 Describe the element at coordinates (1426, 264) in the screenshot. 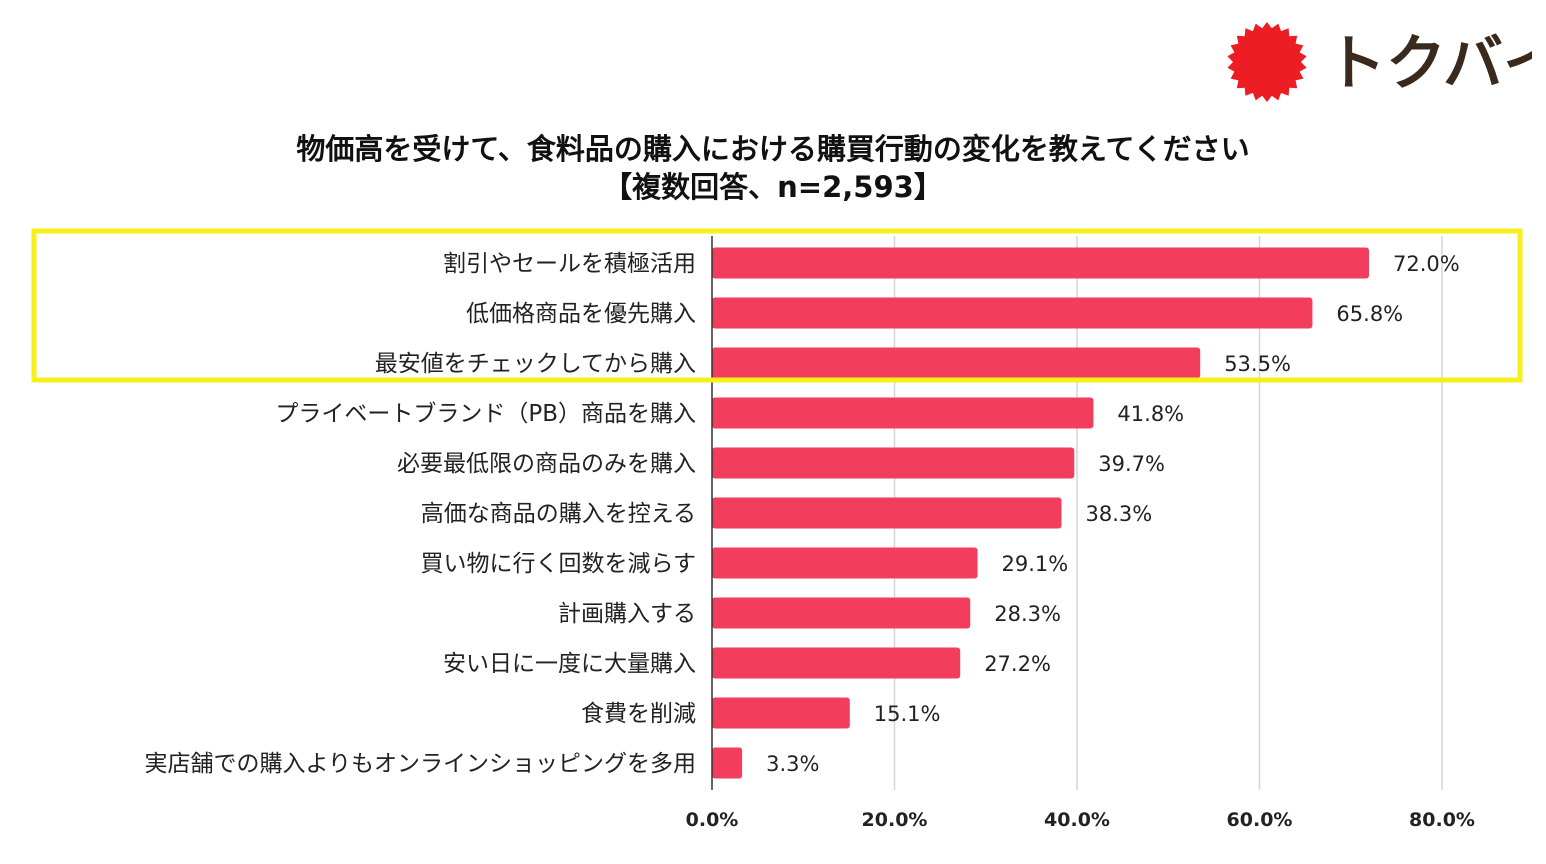

I see `value-label: 72.0%` at that location.